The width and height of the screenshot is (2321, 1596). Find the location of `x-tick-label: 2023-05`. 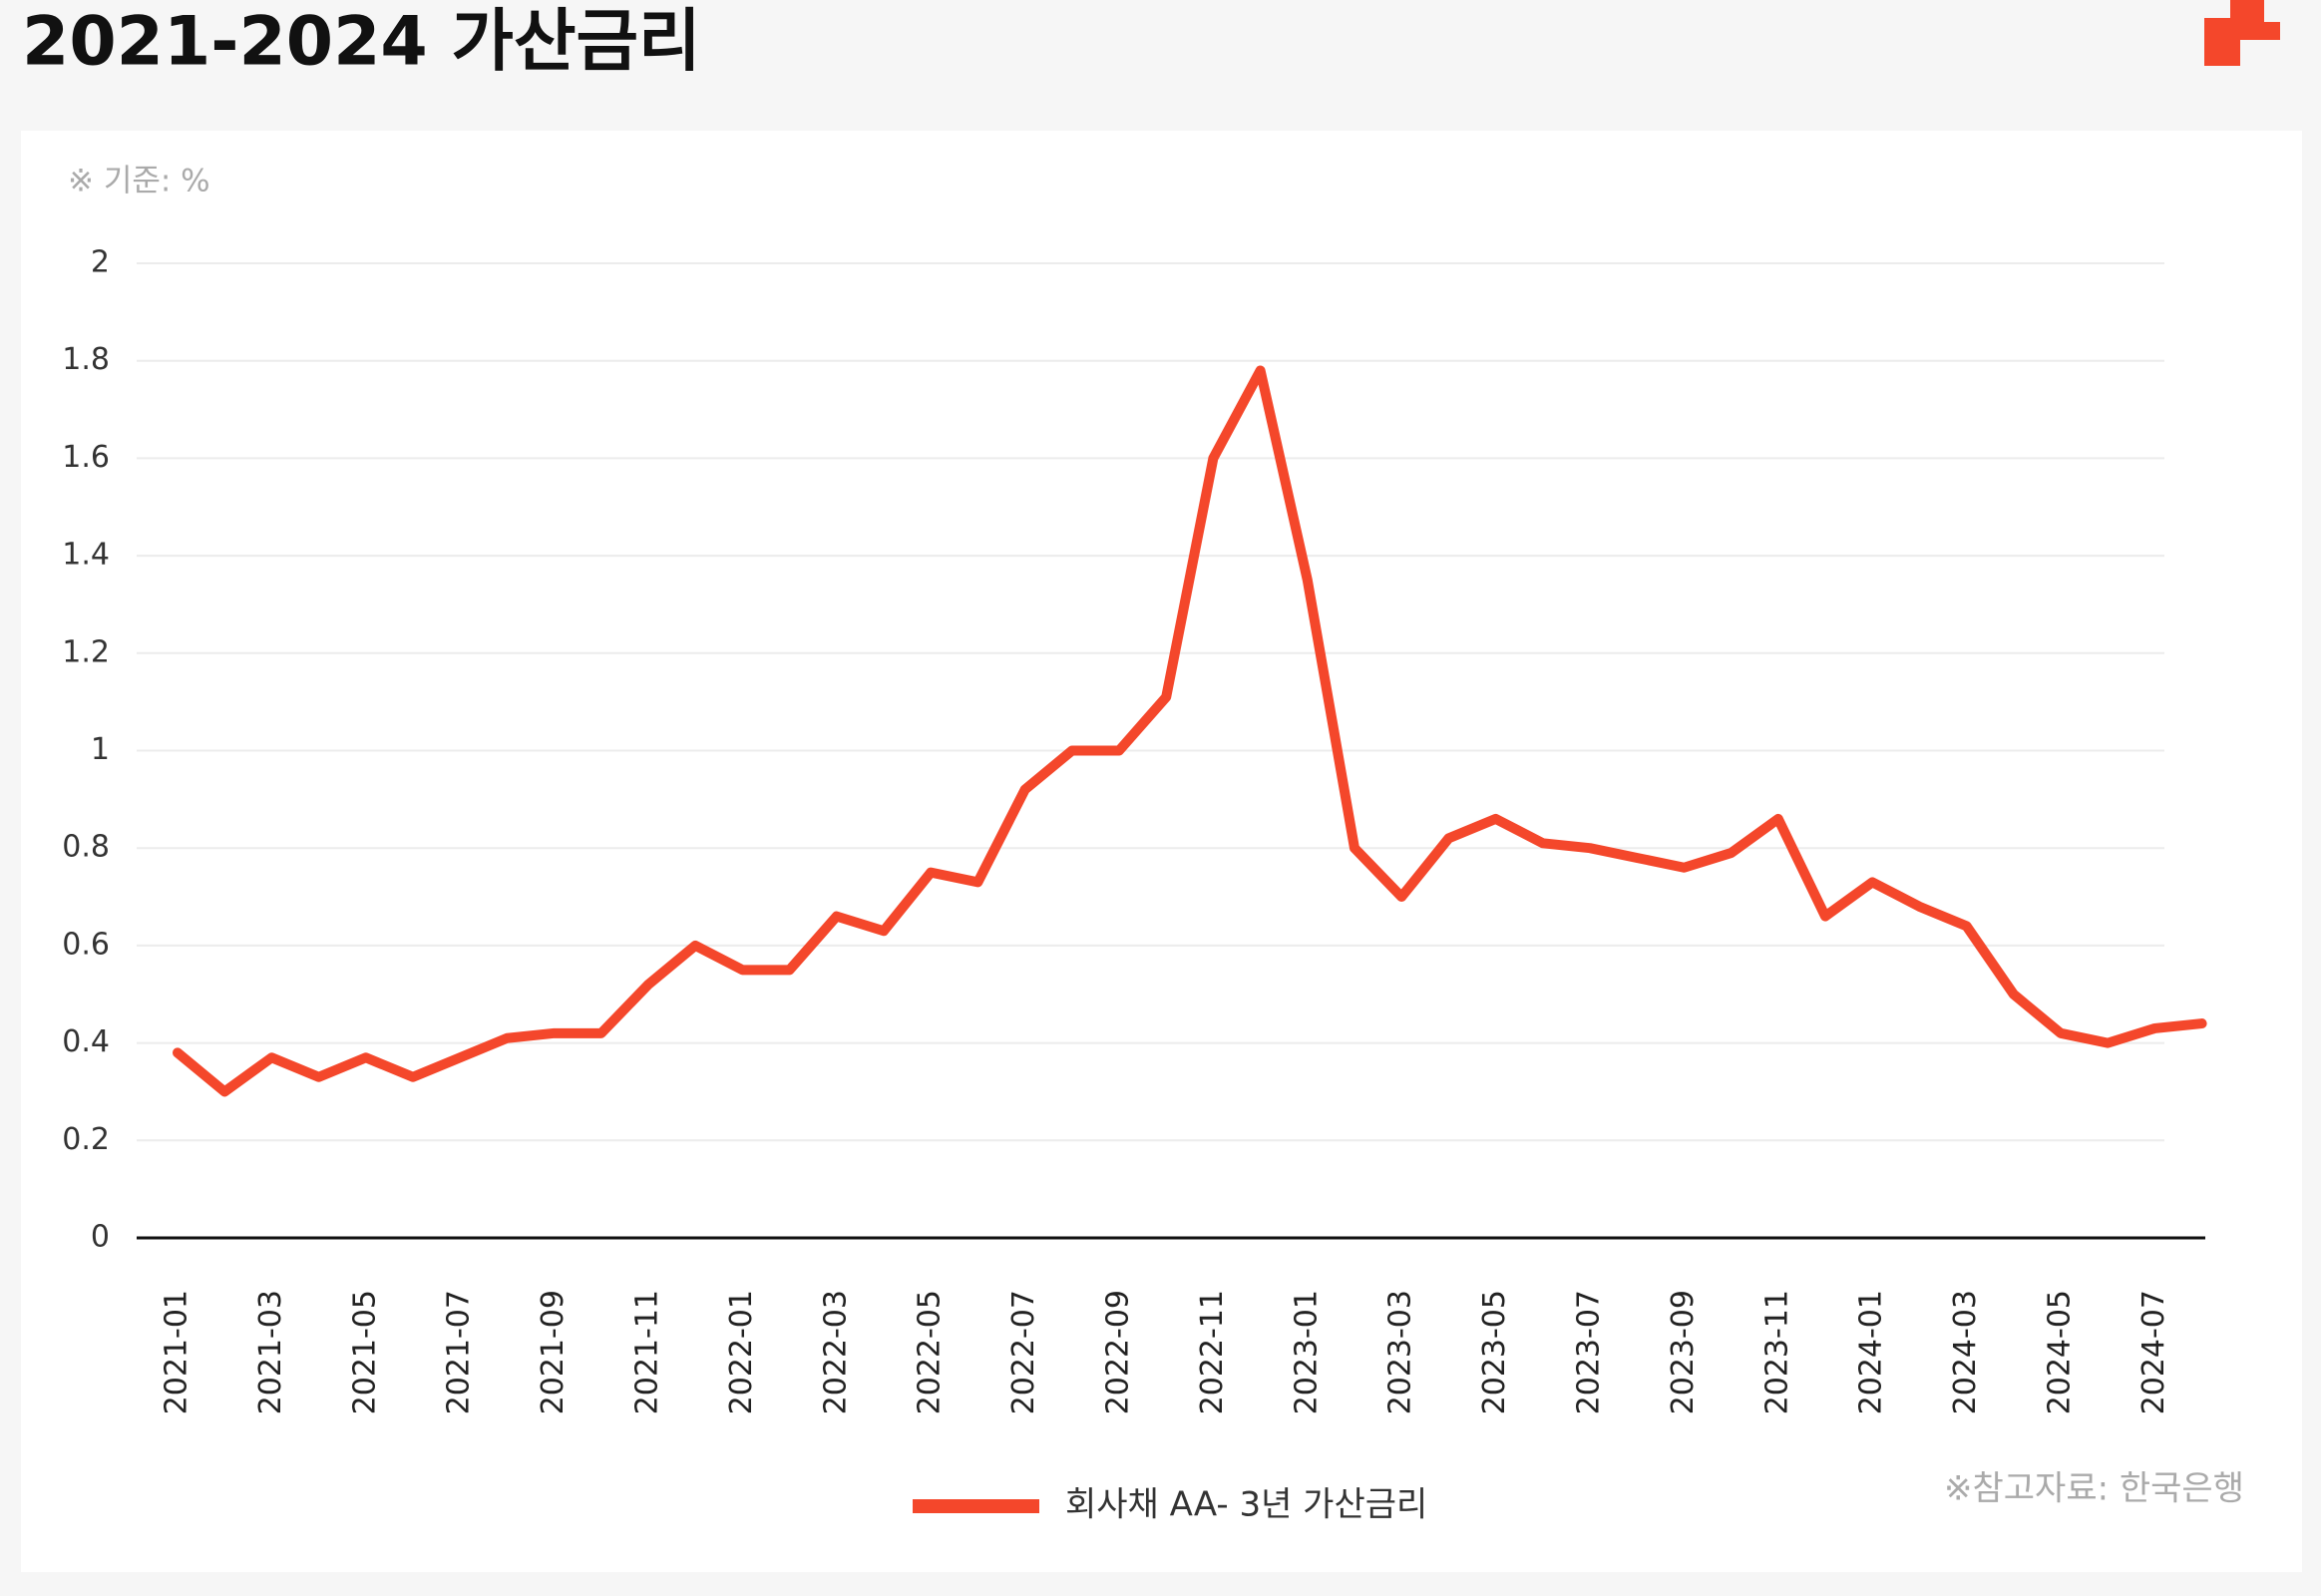

x-tick-label: 2023-05 is located at coordinates (1494, 1352).